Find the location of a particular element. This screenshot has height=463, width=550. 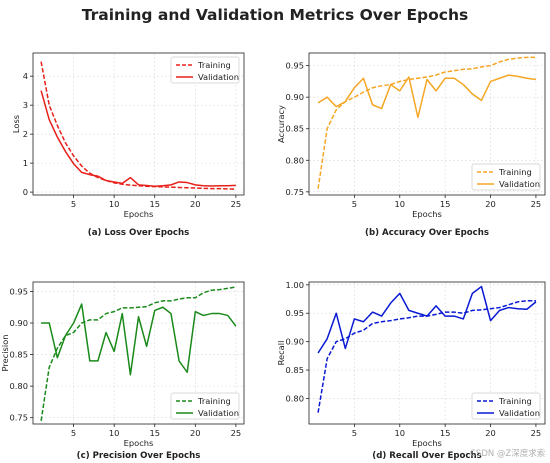

y-tick-label: 1 is located at coordinates (25, 163).